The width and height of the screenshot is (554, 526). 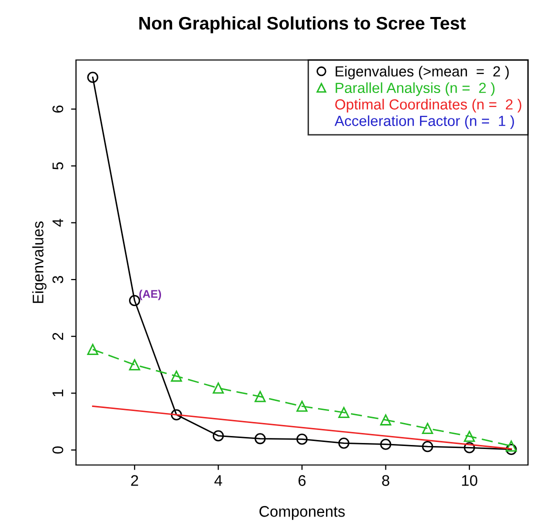 What do you see at coordinates (302, 480) in the screenshot?
I see `x-tick-label: 6` at bounding box center [302, 480].